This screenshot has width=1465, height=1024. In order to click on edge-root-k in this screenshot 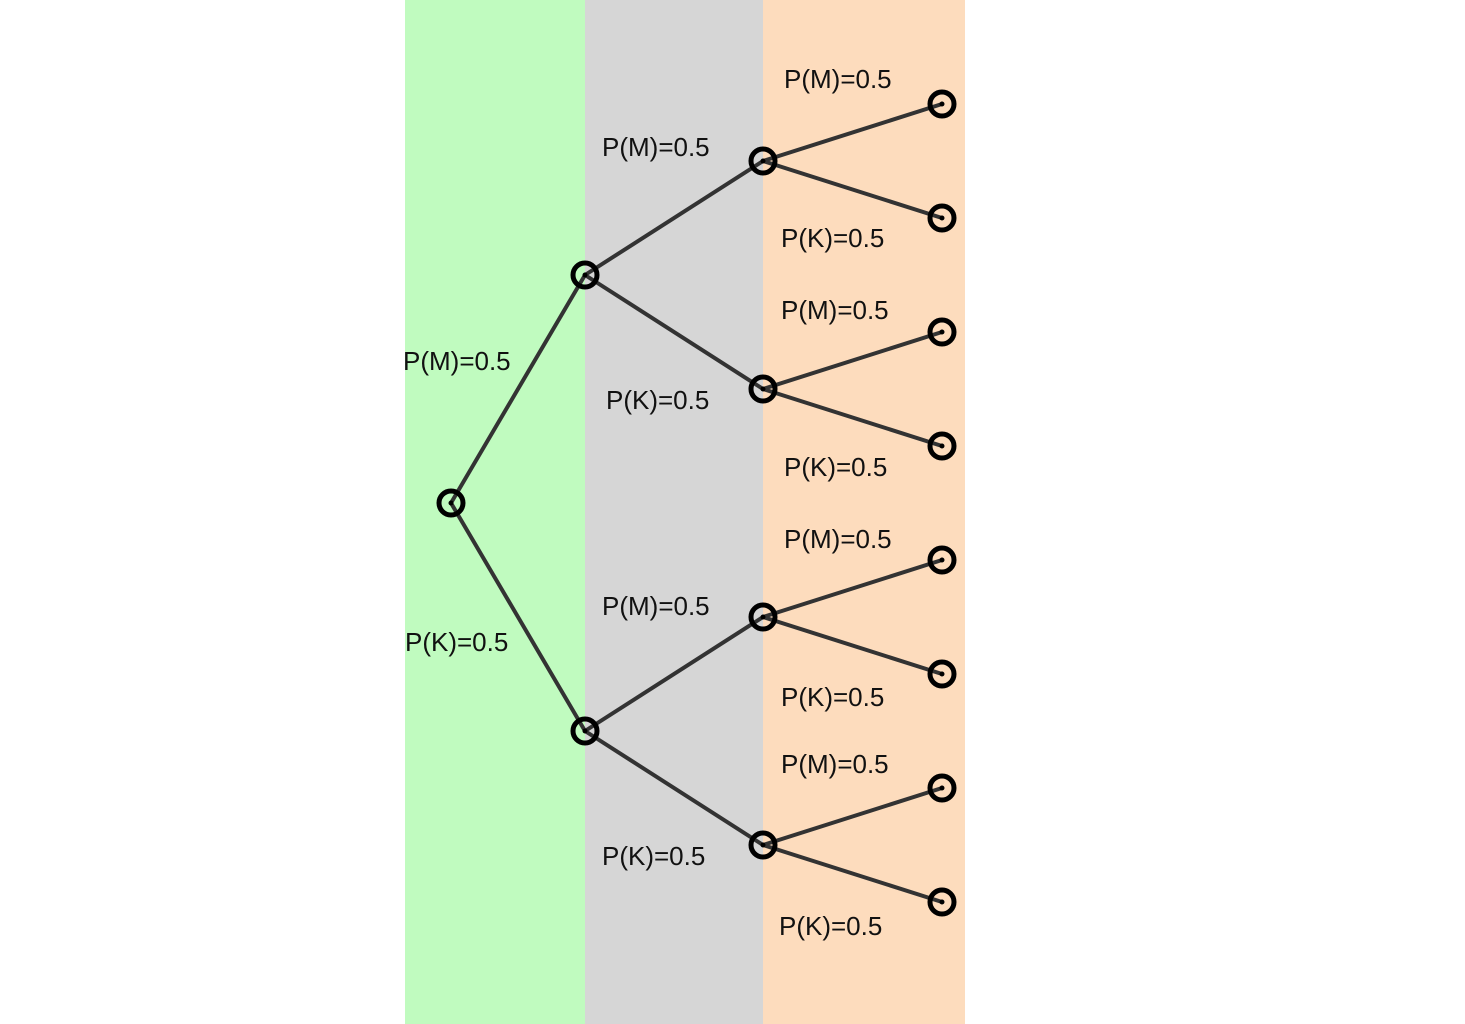, I will do `click(518, 617)`.